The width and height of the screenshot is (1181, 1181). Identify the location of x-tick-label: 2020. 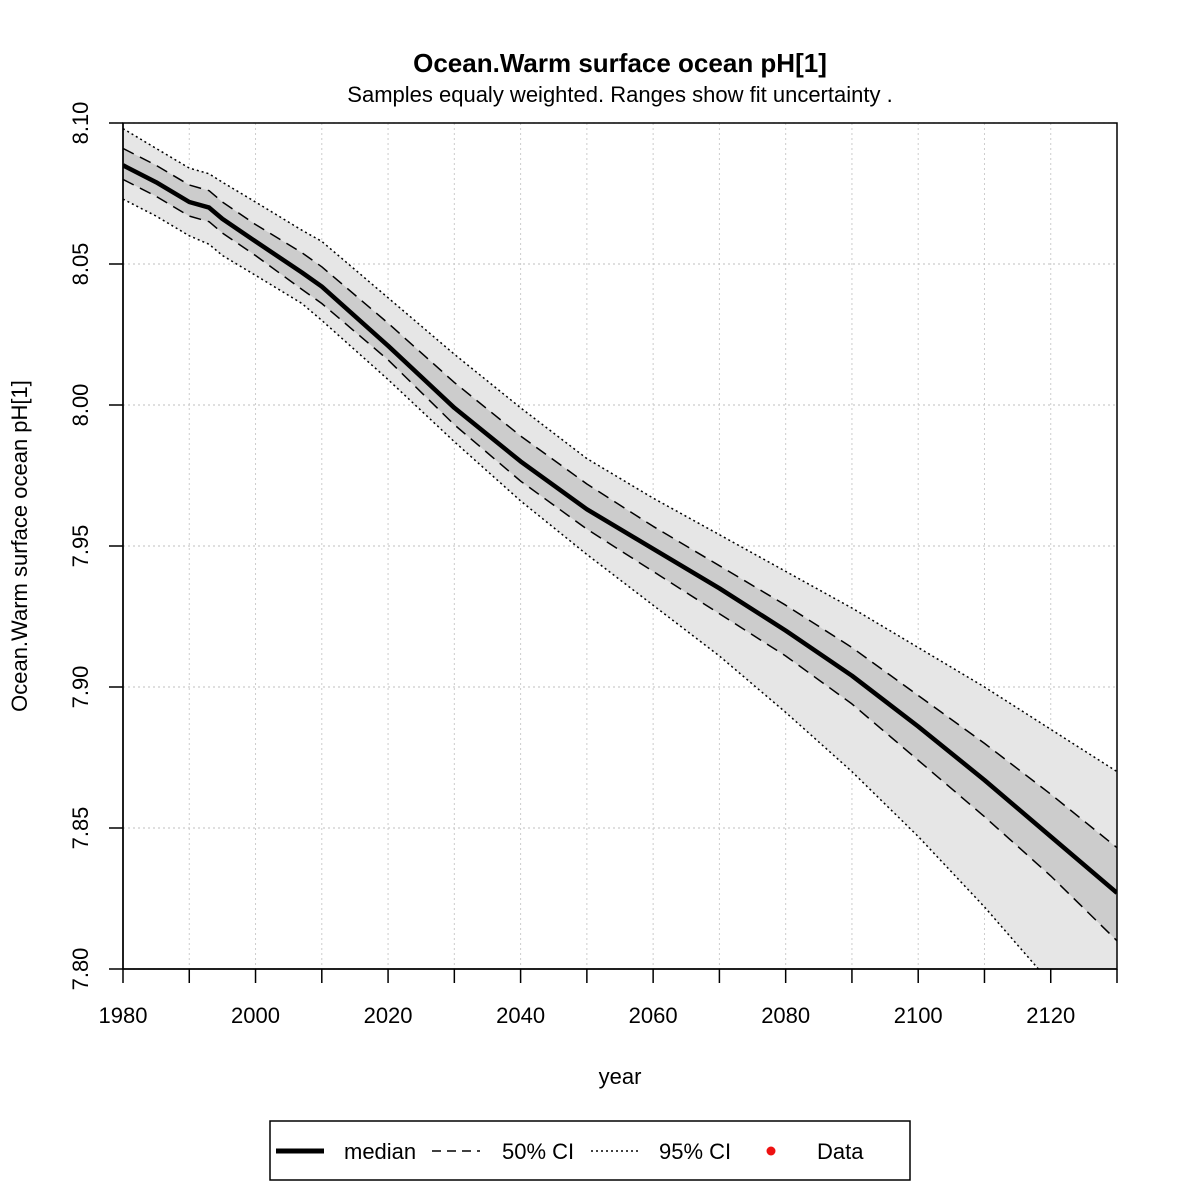
(388, 1015).